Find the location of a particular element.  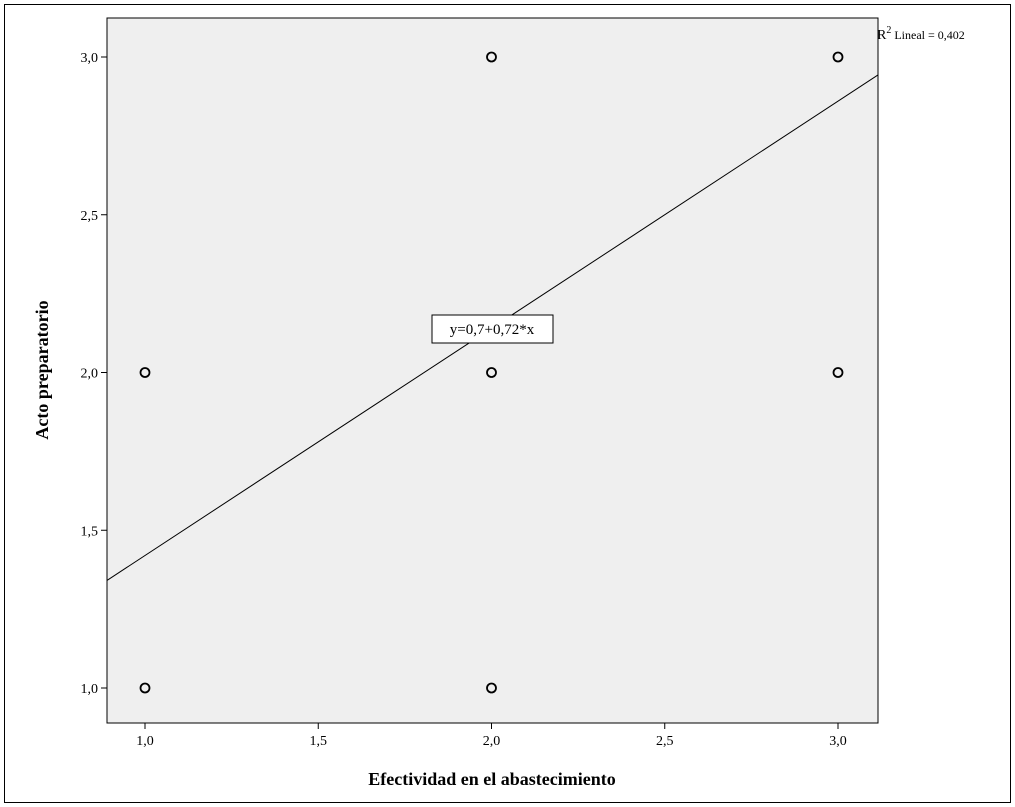

r-squared-prefix: R is located at coordinates (882, 35).